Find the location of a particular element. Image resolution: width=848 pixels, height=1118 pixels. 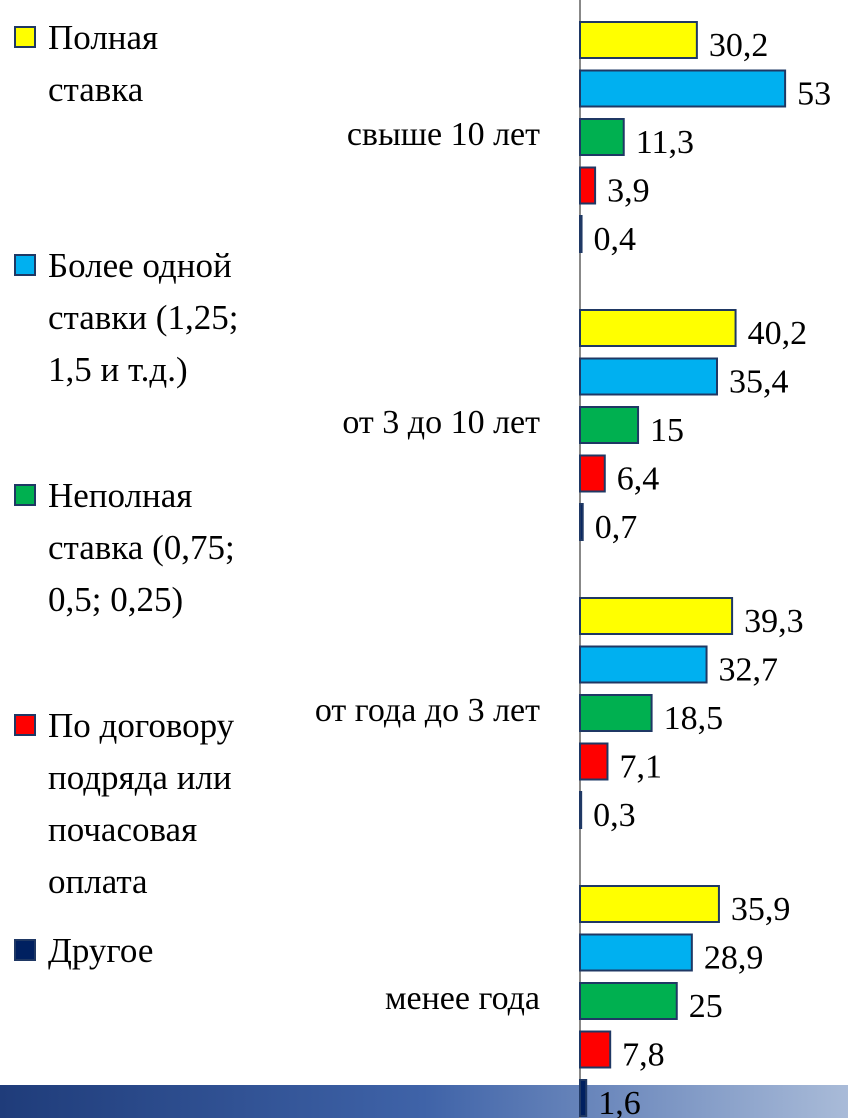

category-label: менее года is located at coordinates (462, 998).